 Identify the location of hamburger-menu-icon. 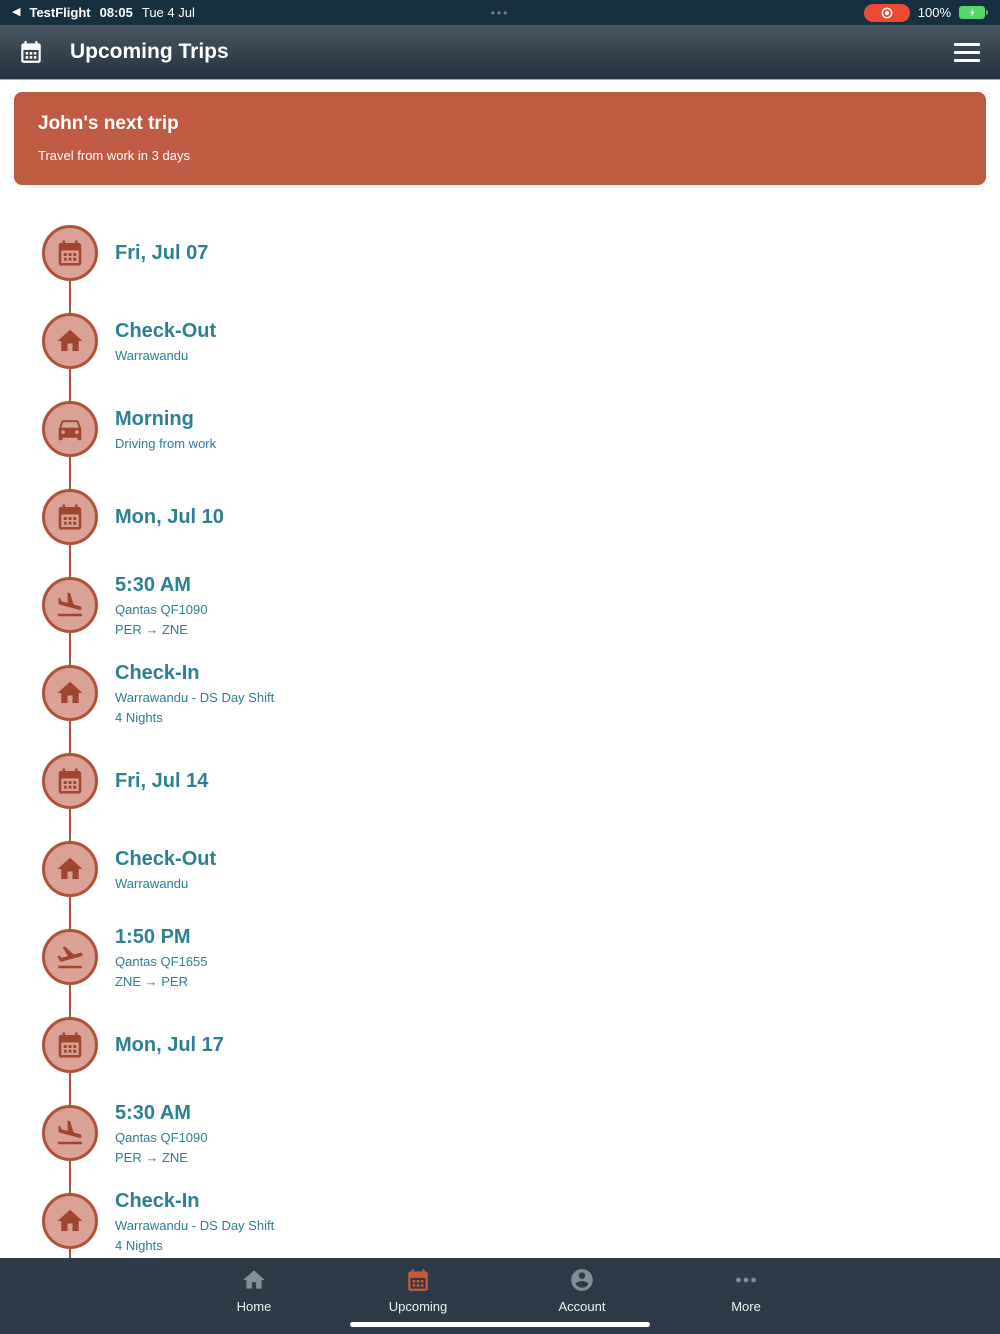
(967, 52).